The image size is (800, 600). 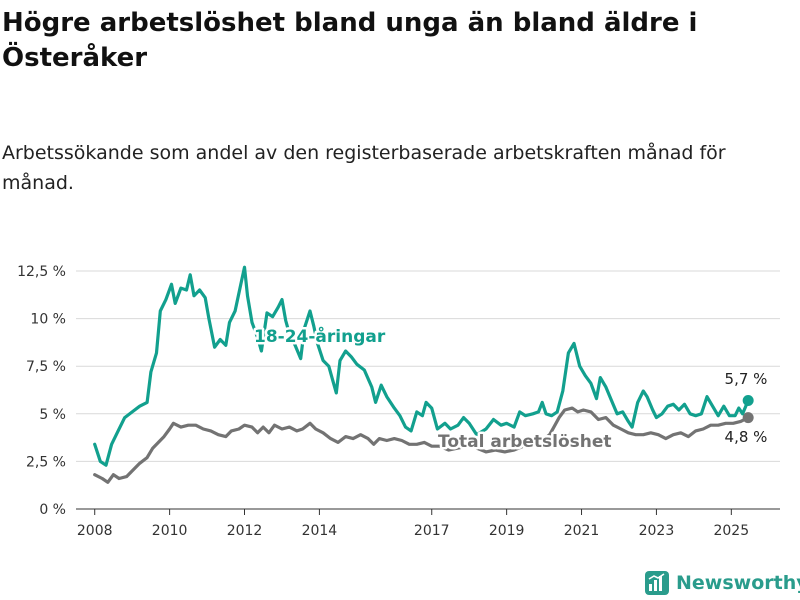 I want to click on brand-logo: Newsworthy, so click(x=722, y=583).